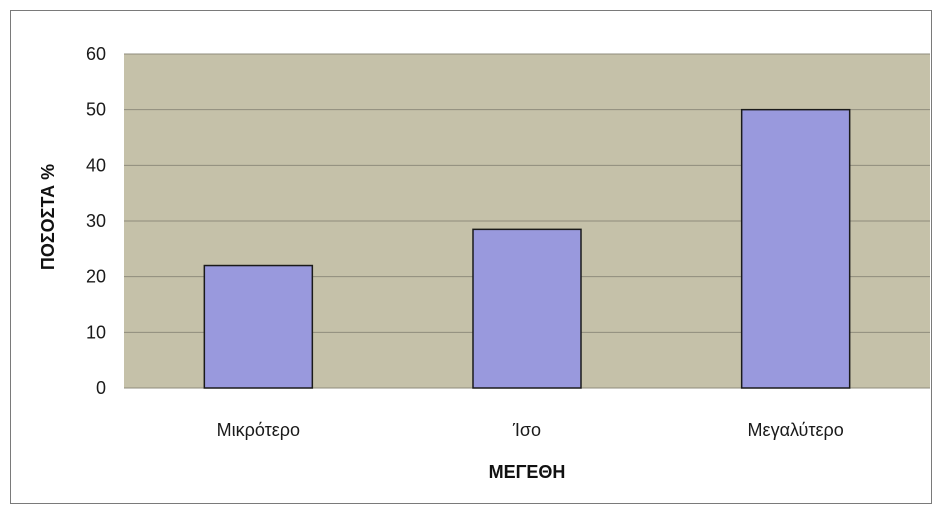  I want to click on x-category-labels: Μικρότερο Ίσο Μεγαλύτερο, so click(530, 430).